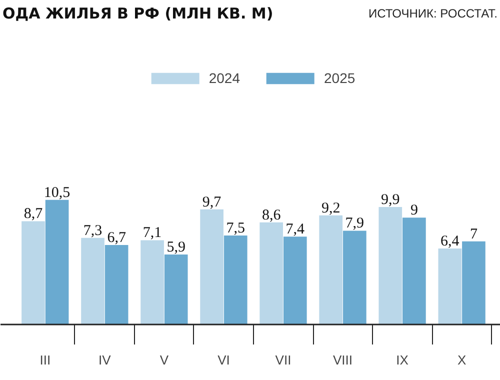 The width and height of the screenshot is (500, 380). Describe the element at coordinates (212, 202) in the screenshot. I see `data-label: 9,7` at that location.